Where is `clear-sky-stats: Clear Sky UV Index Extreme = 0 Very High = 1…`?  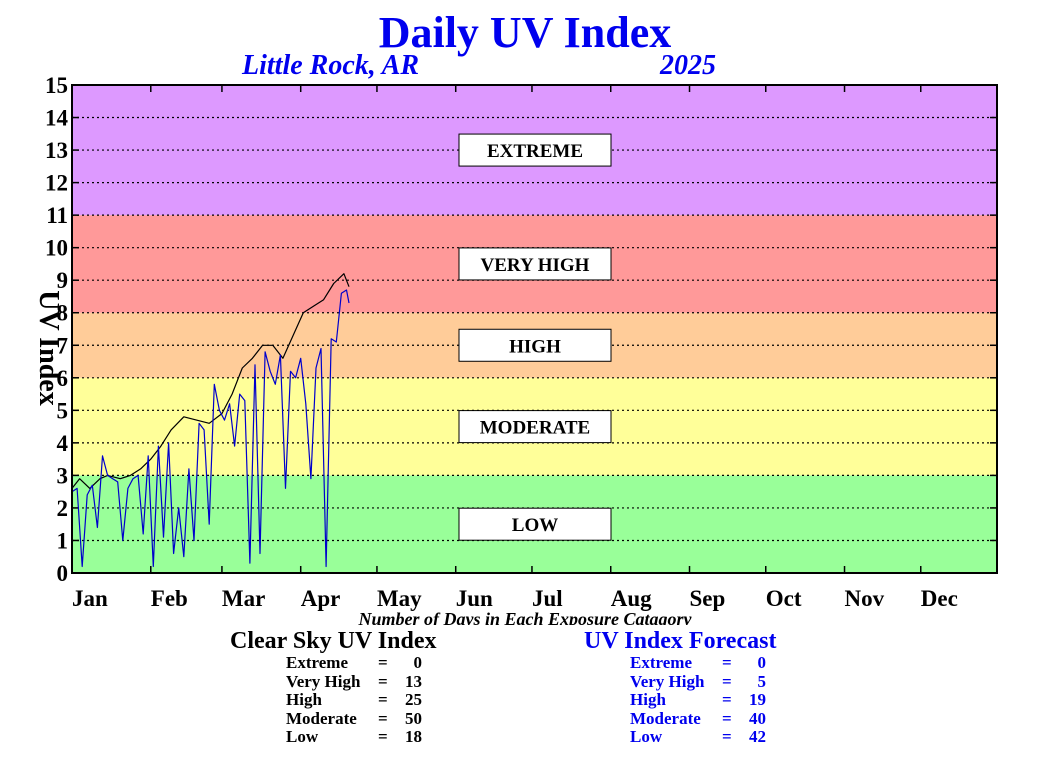
clear-sky-stats: Clear Sky UV Index Extreme = 0 Very High = 1… is located at coordinates (333, 687).